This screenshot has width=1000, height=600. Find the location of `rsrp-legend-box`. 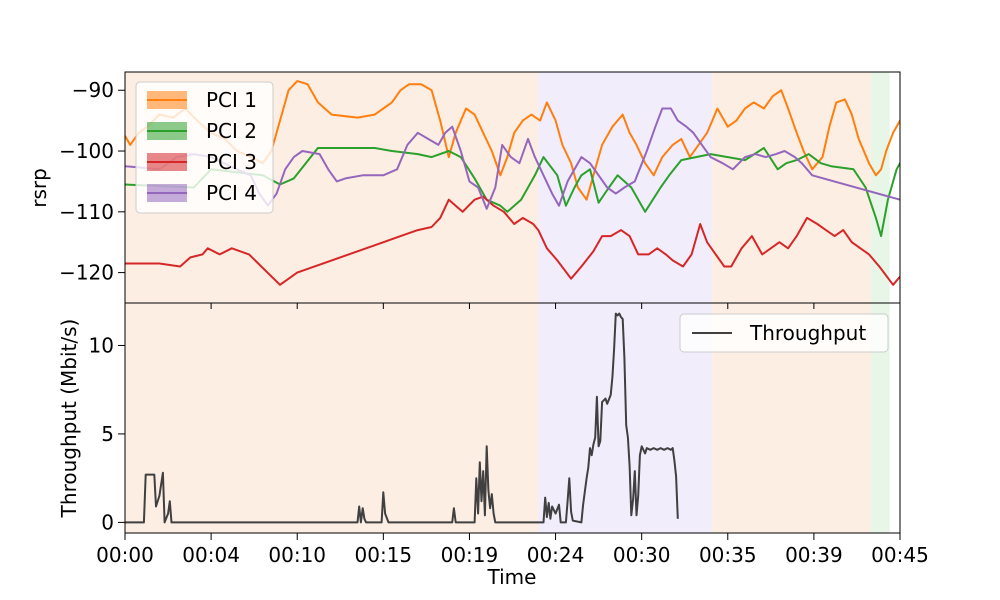

rsrp-legend-box is located at coordinates (204, 147).